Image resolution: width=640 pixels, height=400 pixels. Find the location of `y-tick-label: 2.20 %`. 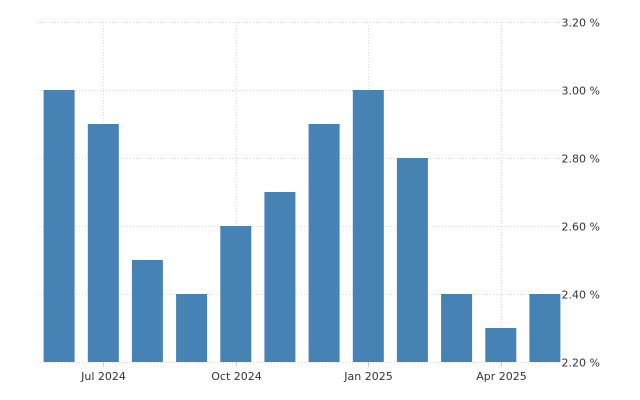

y-tick-label: 2.20 % is located at coordinates (581, 363).